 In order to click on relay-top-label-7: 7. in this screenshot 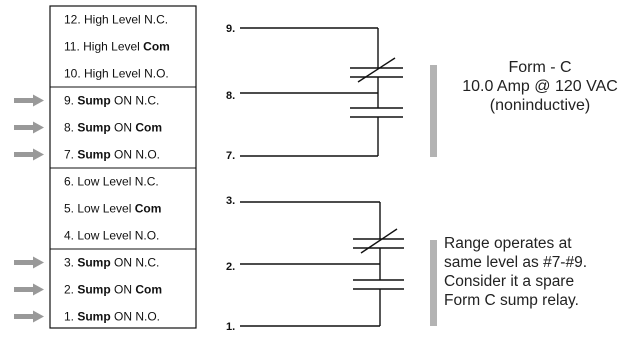, I will do `click(230, 156)`.